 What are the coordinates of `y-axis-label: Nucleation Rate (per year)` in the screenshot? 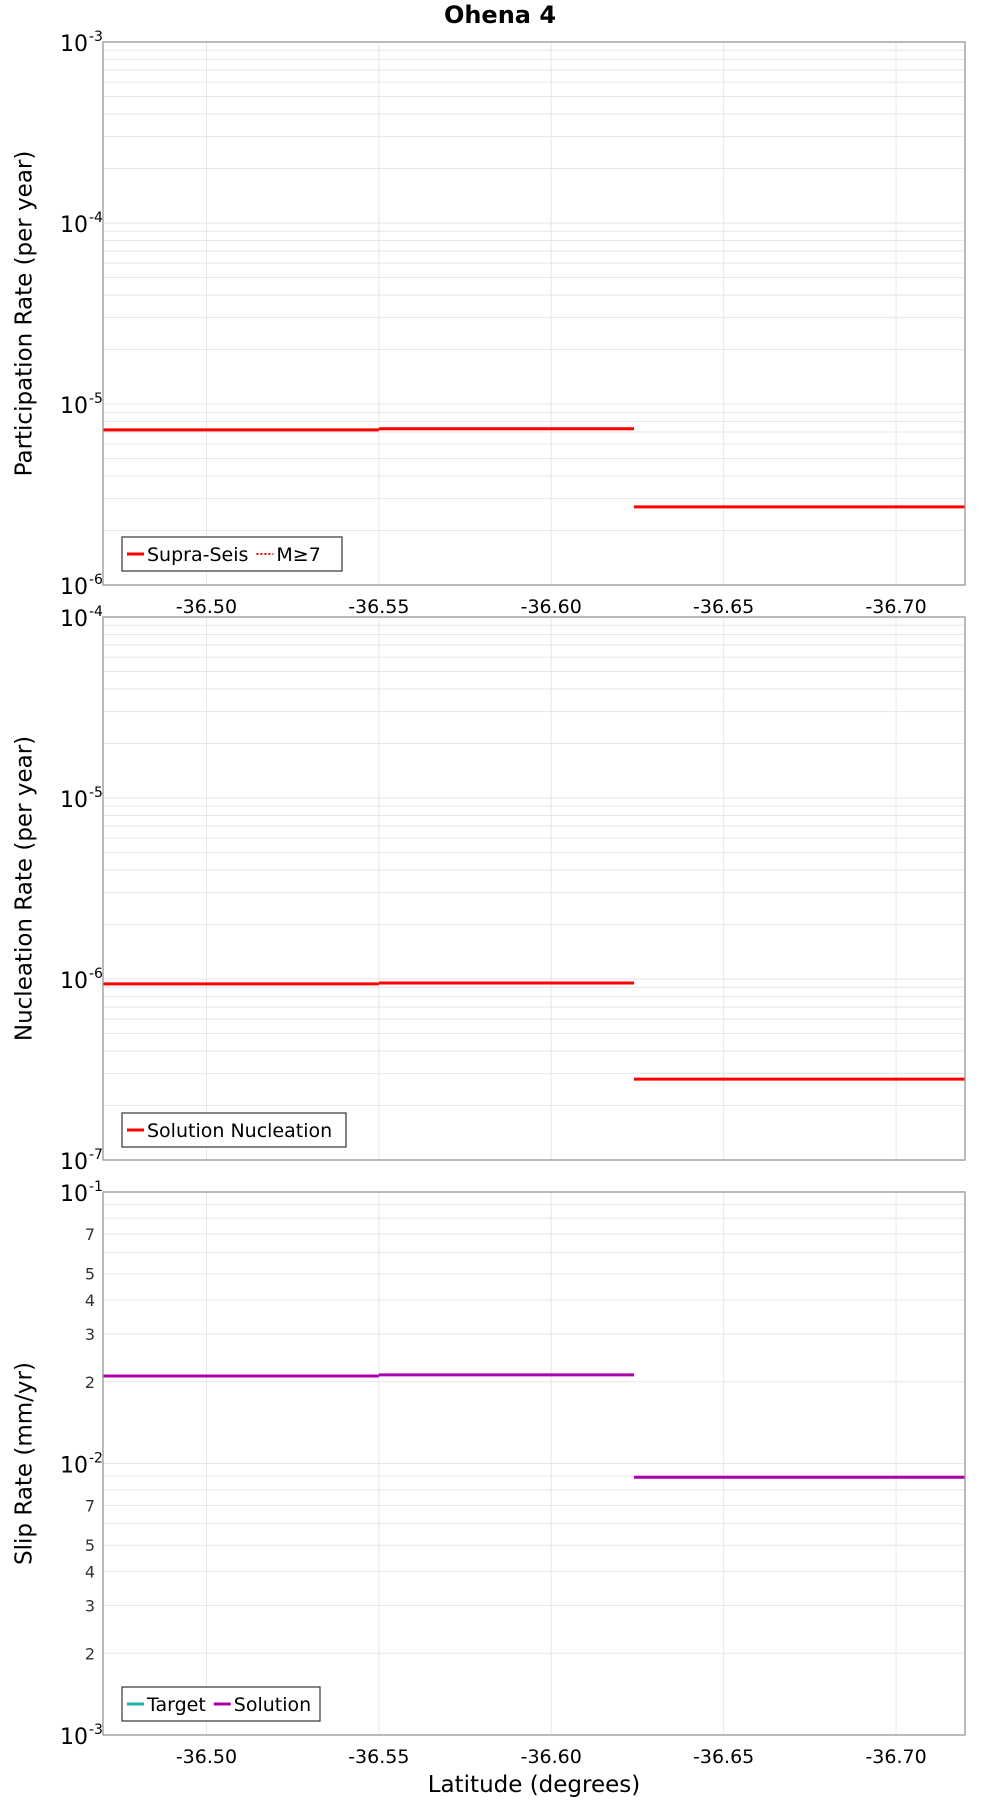 It's located at (25, 888).